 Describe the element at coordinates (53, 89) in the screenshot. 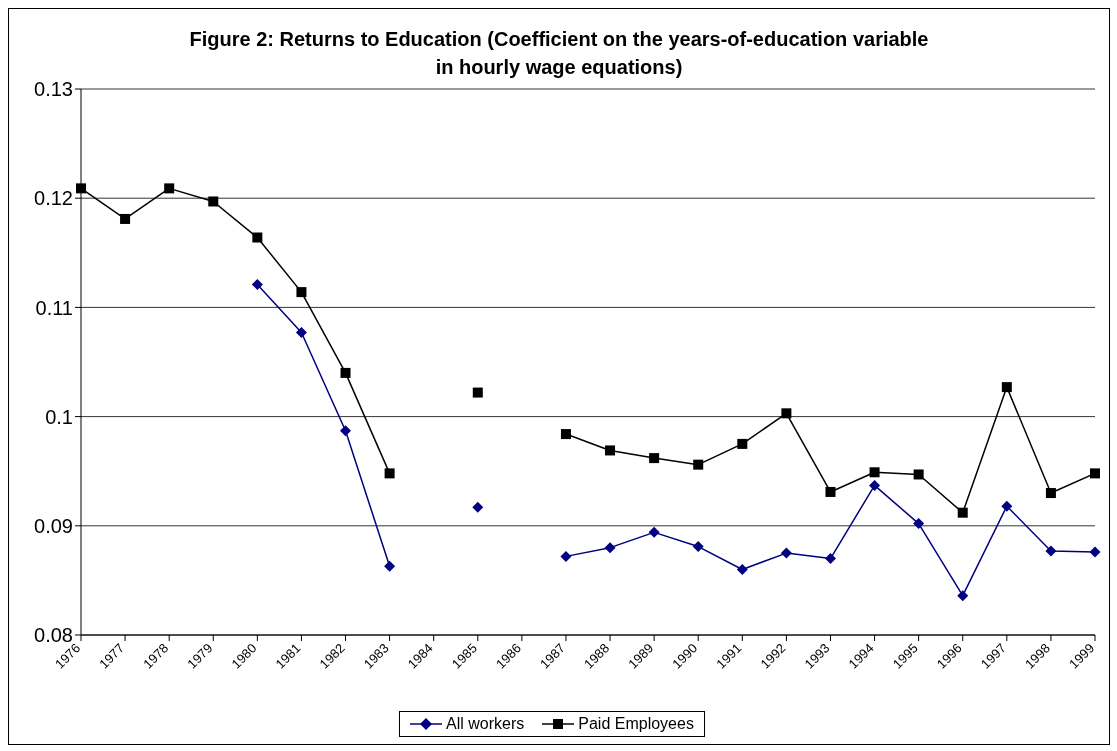

I see `y-tick-label: 0.13` at that location.